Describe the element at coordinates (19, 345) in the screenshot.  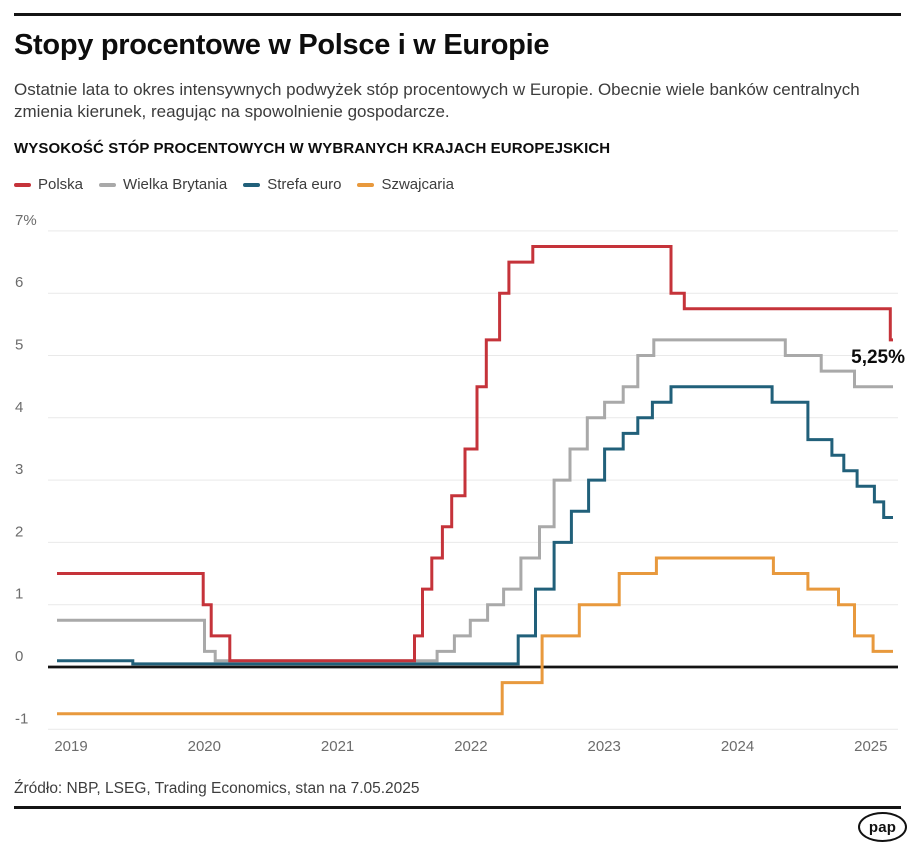
I see `y-tick-label: 5` at that location.